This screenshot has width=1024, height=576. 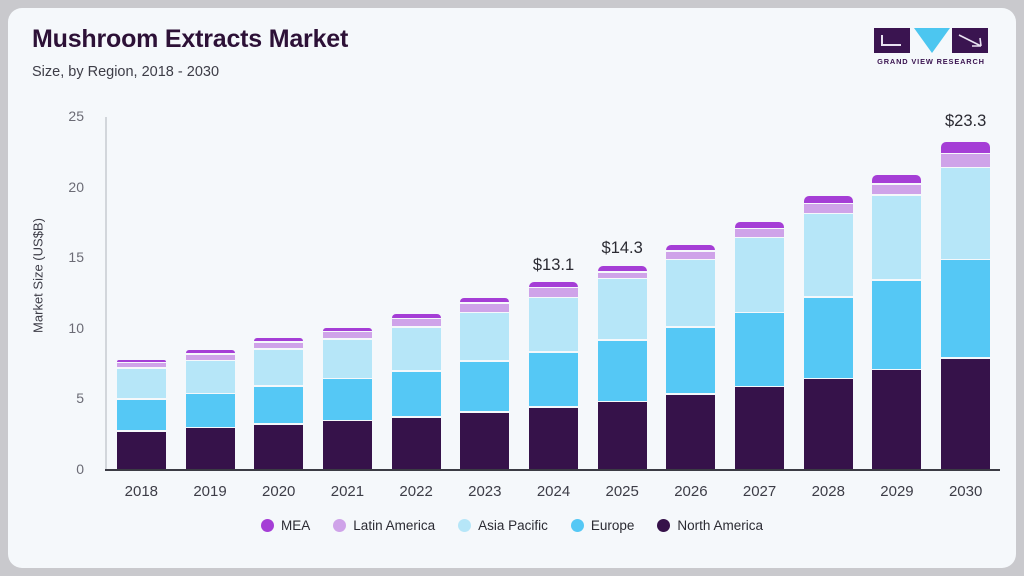 What do you see at coordinates (141, 491) in the screenshot?
I see `x-axis-tick-label: 2018` at bounding box center [141, 491].